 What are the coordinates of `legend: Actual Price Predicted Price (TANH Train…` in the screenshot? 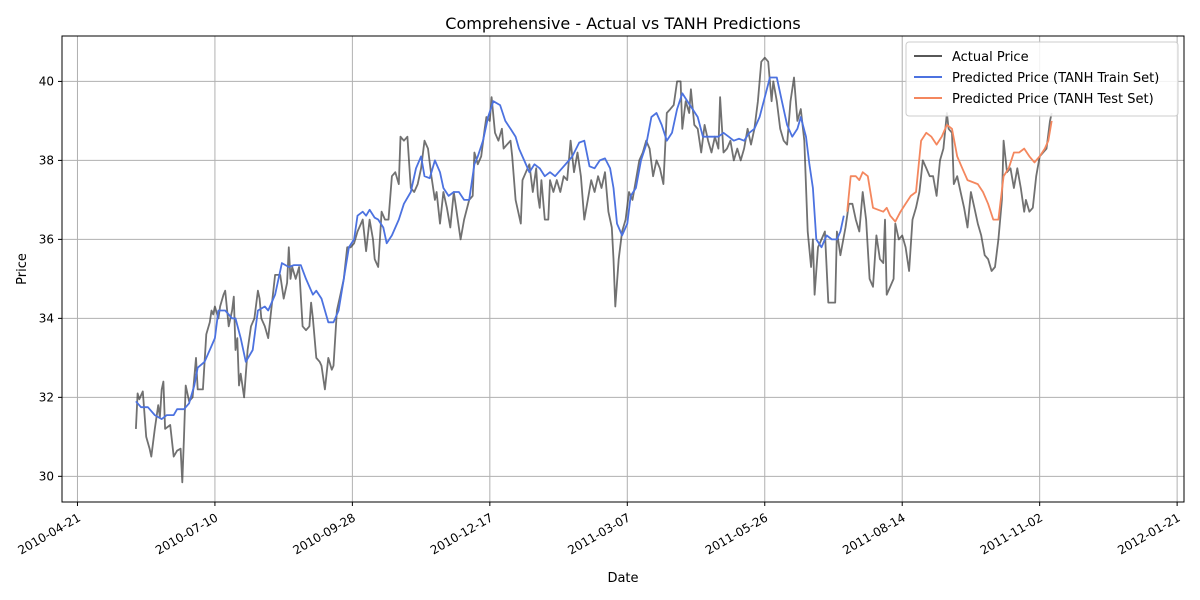 It's located at (1042, 79).